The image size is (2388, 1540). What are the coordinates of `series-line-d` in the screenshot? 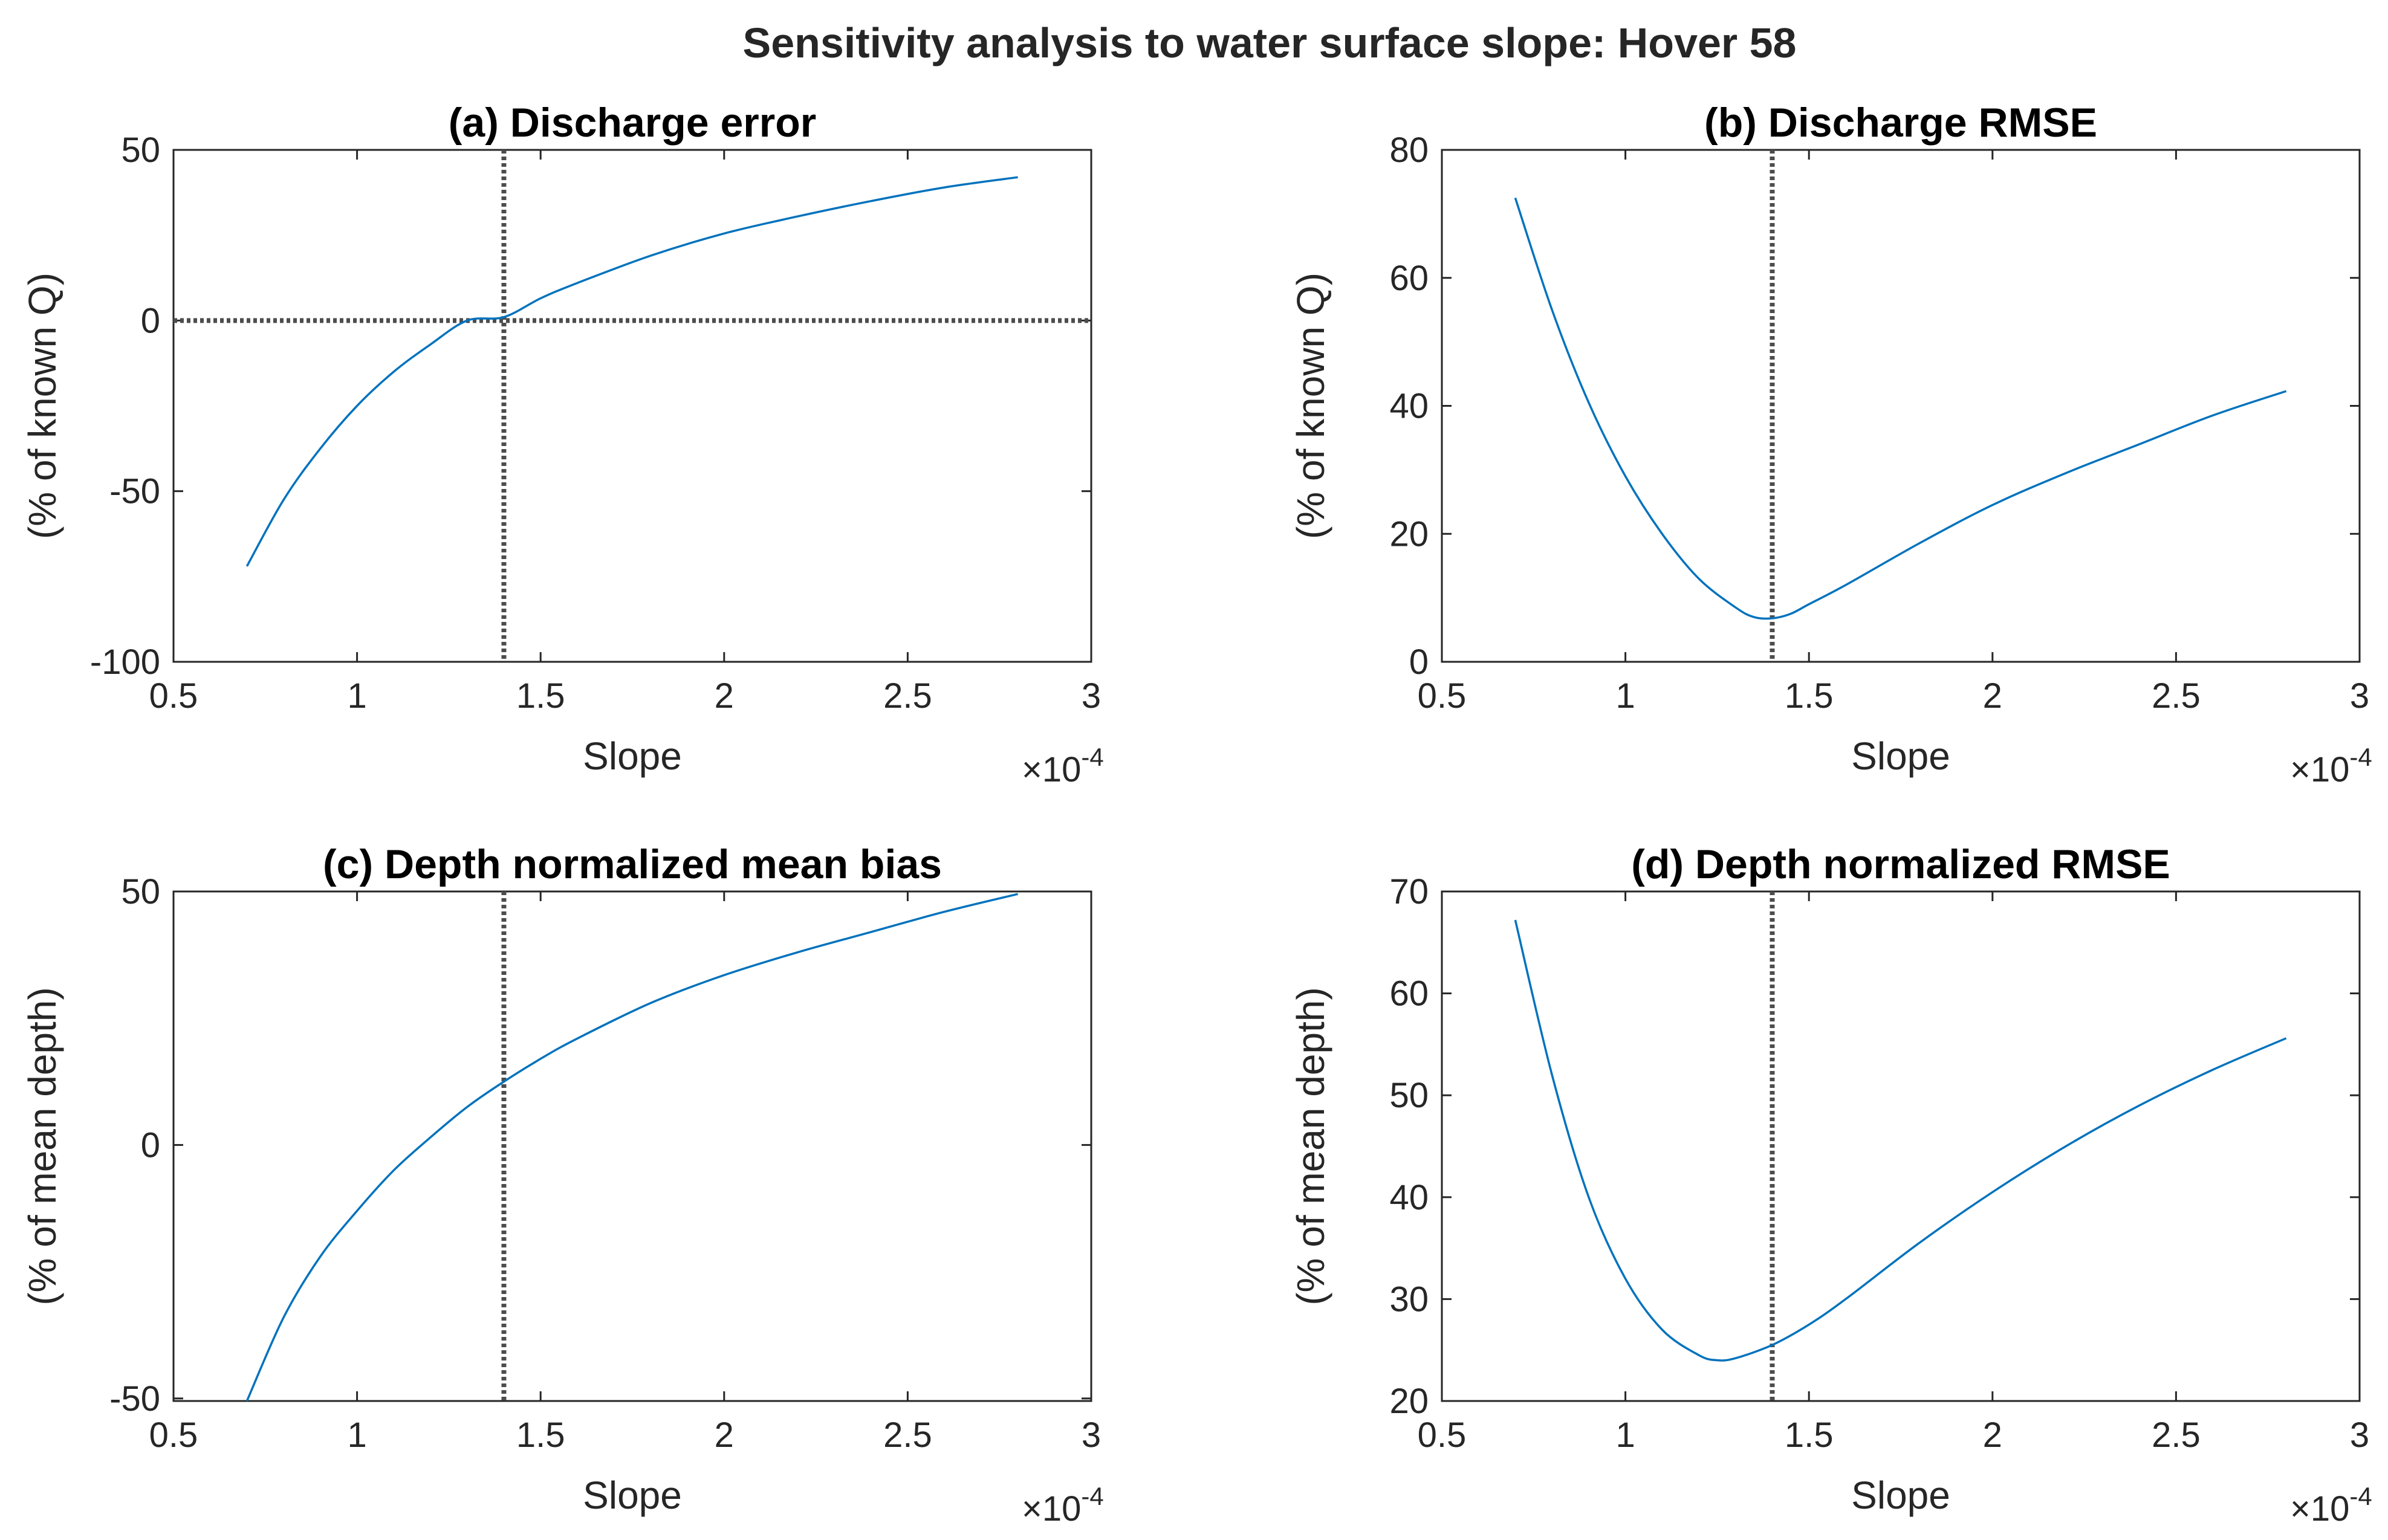 It's located at (1901, 1140).